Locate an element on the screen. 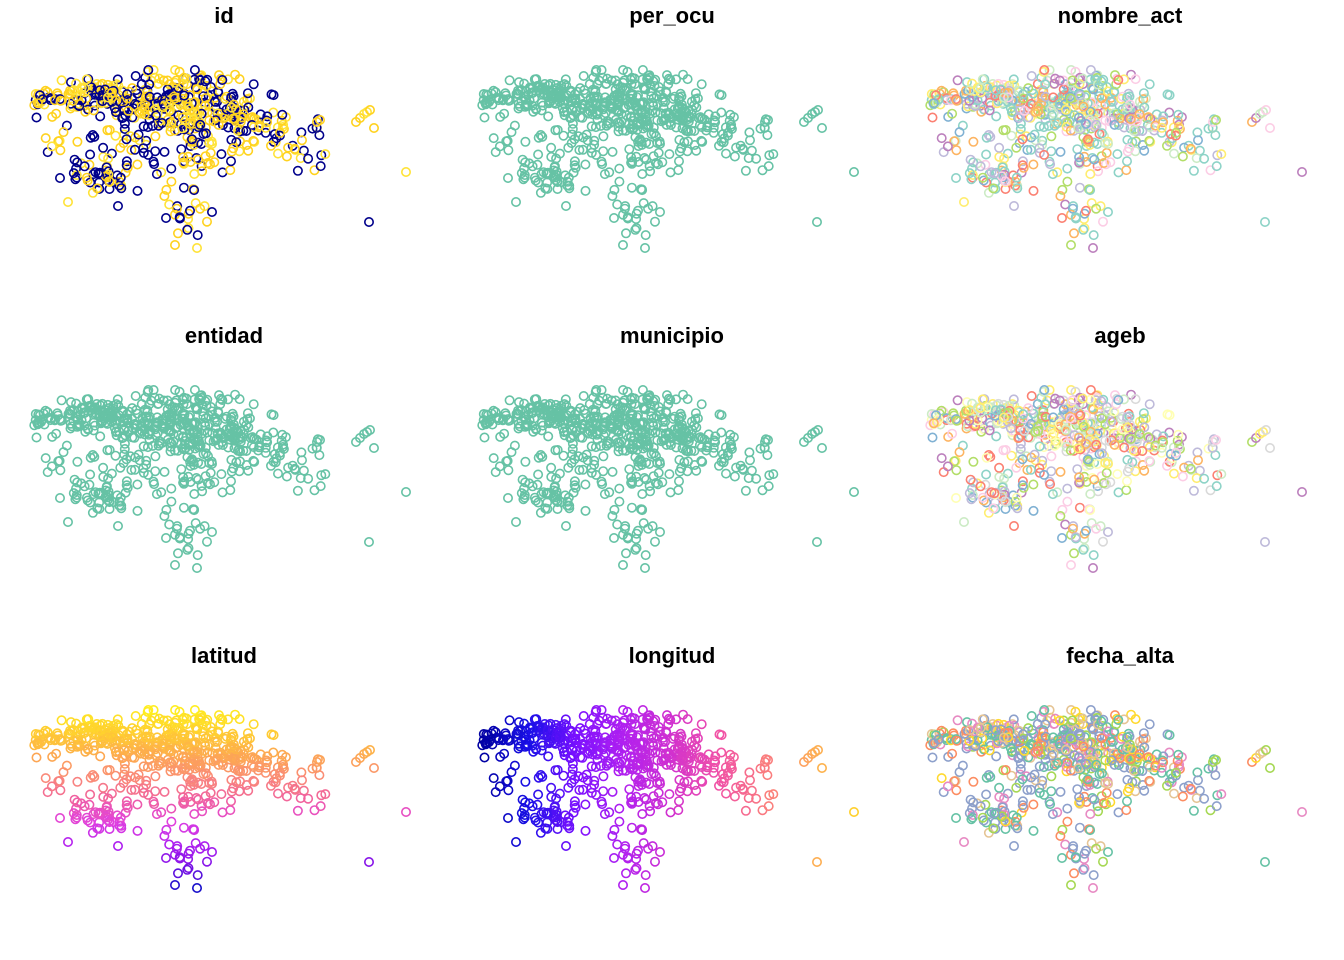  panel-id: id is located at coordinates (224, 160).